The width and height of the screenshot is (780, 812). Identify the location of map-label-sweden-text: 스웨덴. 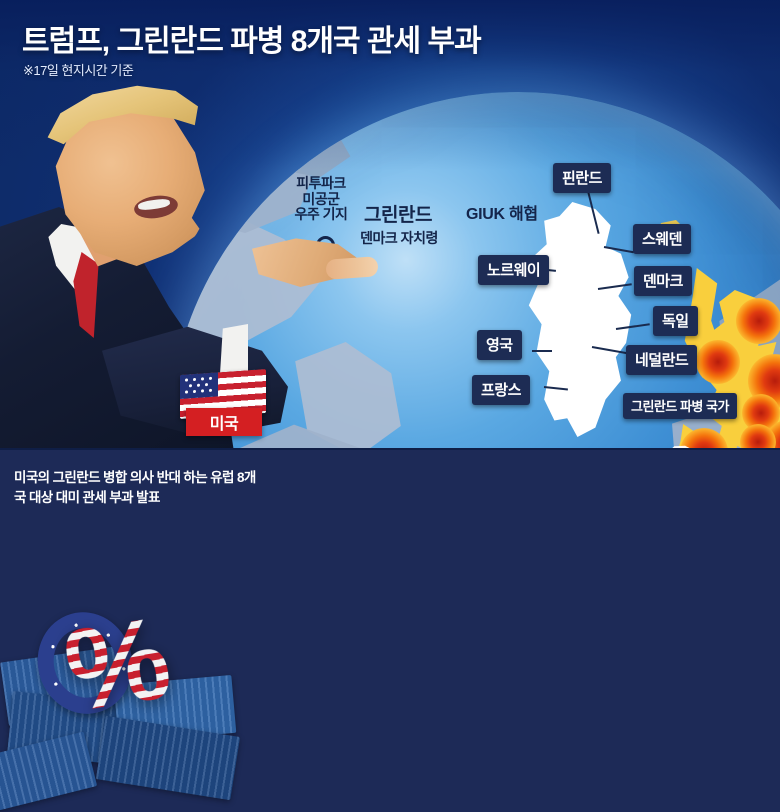
(662, 239).